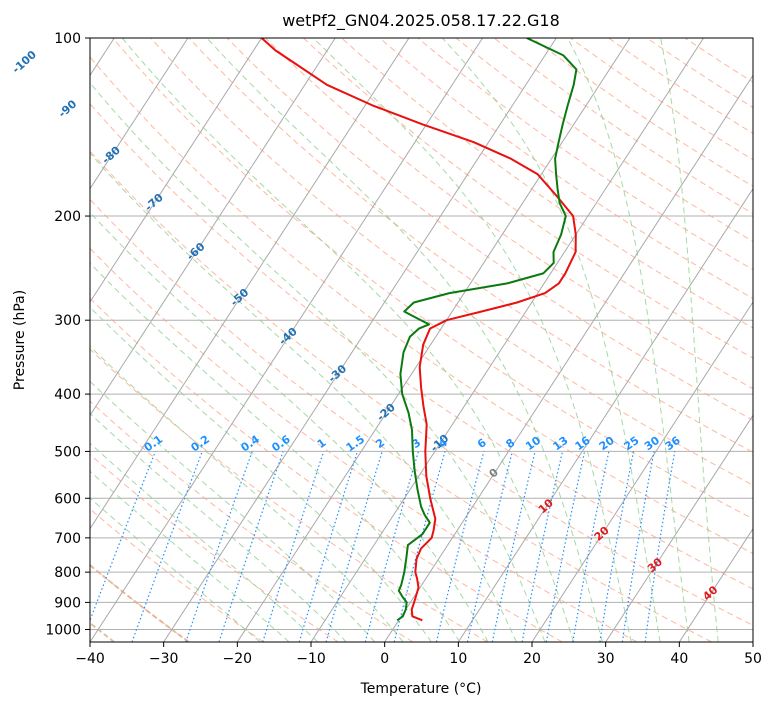  I want to click on x-tick-label: 30, so click(606, 659).